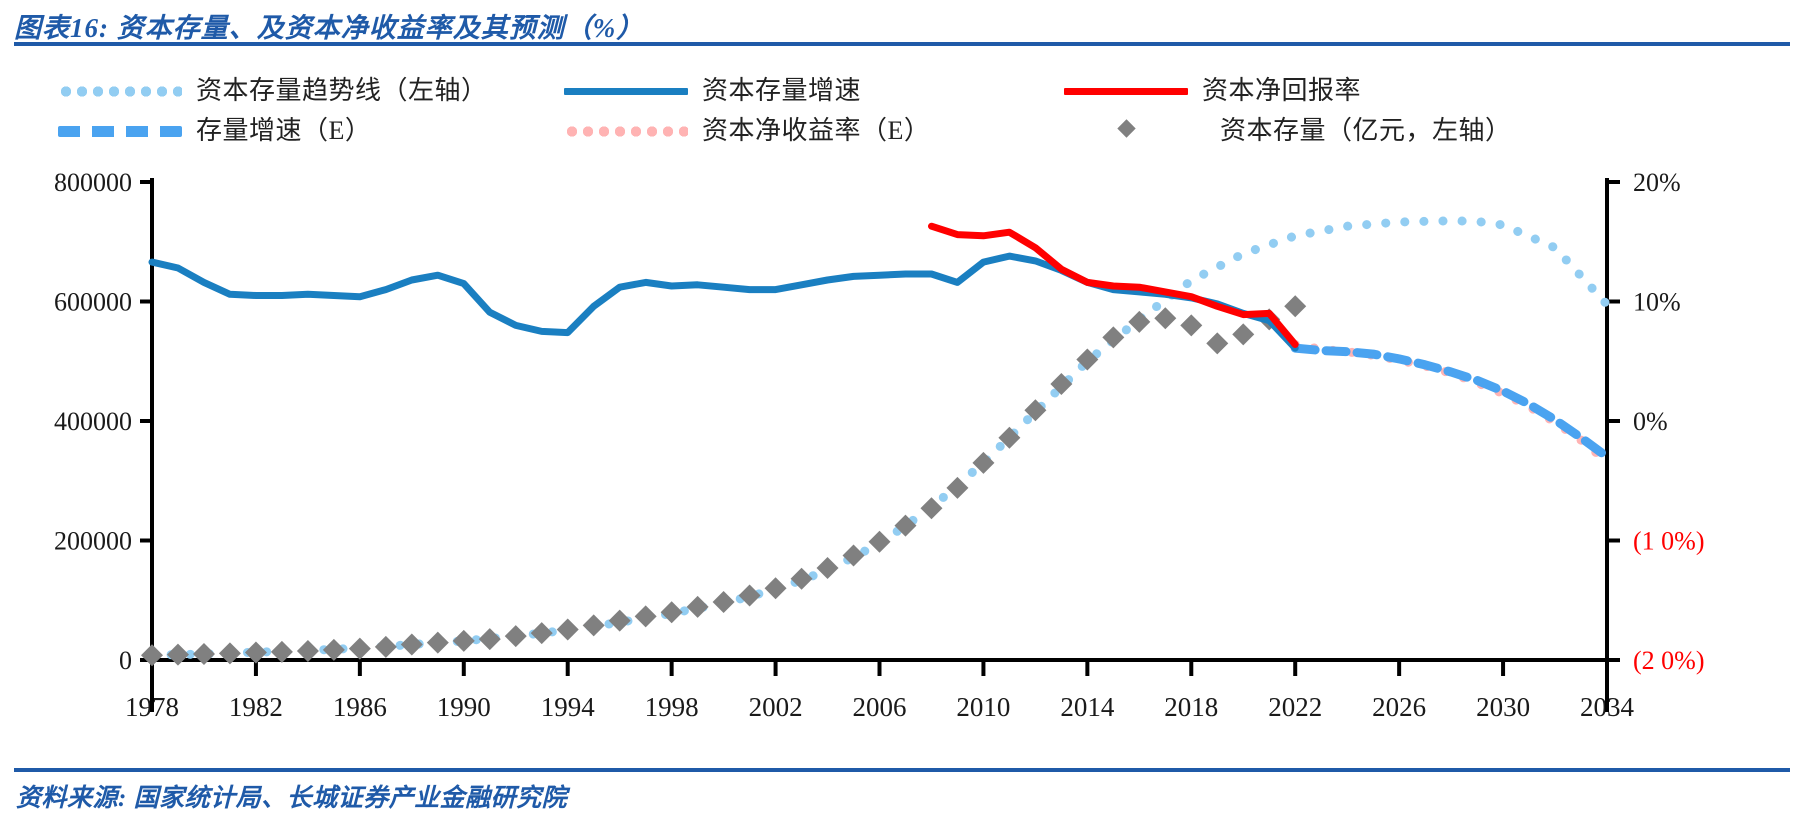 The width and height of the screenshot is (1804, 823). I want to click on legend-item-growth-forecast: 存量增速（E）, so click(214, 128).